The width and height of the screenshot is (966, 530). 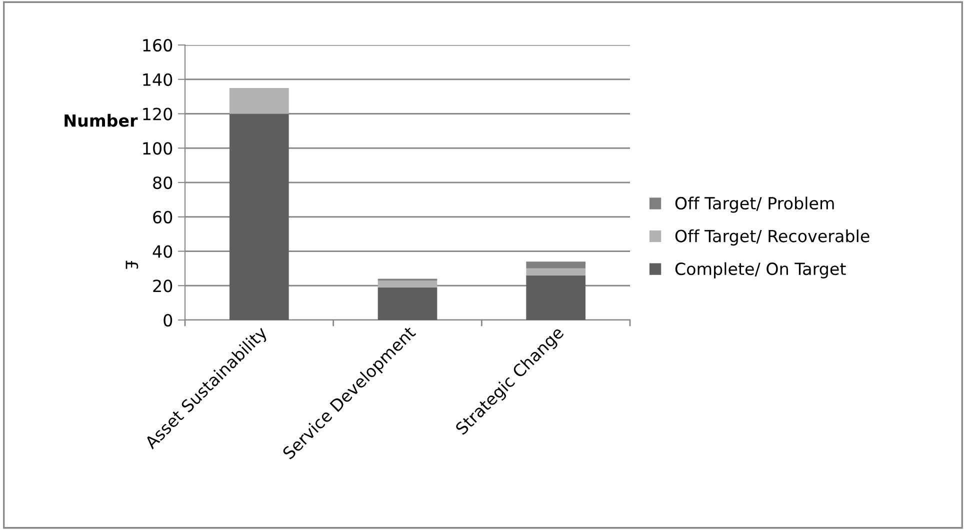 What do you see at coordinates (157, 114) in the screenshot?
I see `y-tick-label: 120` at bounding box center [157, 114].